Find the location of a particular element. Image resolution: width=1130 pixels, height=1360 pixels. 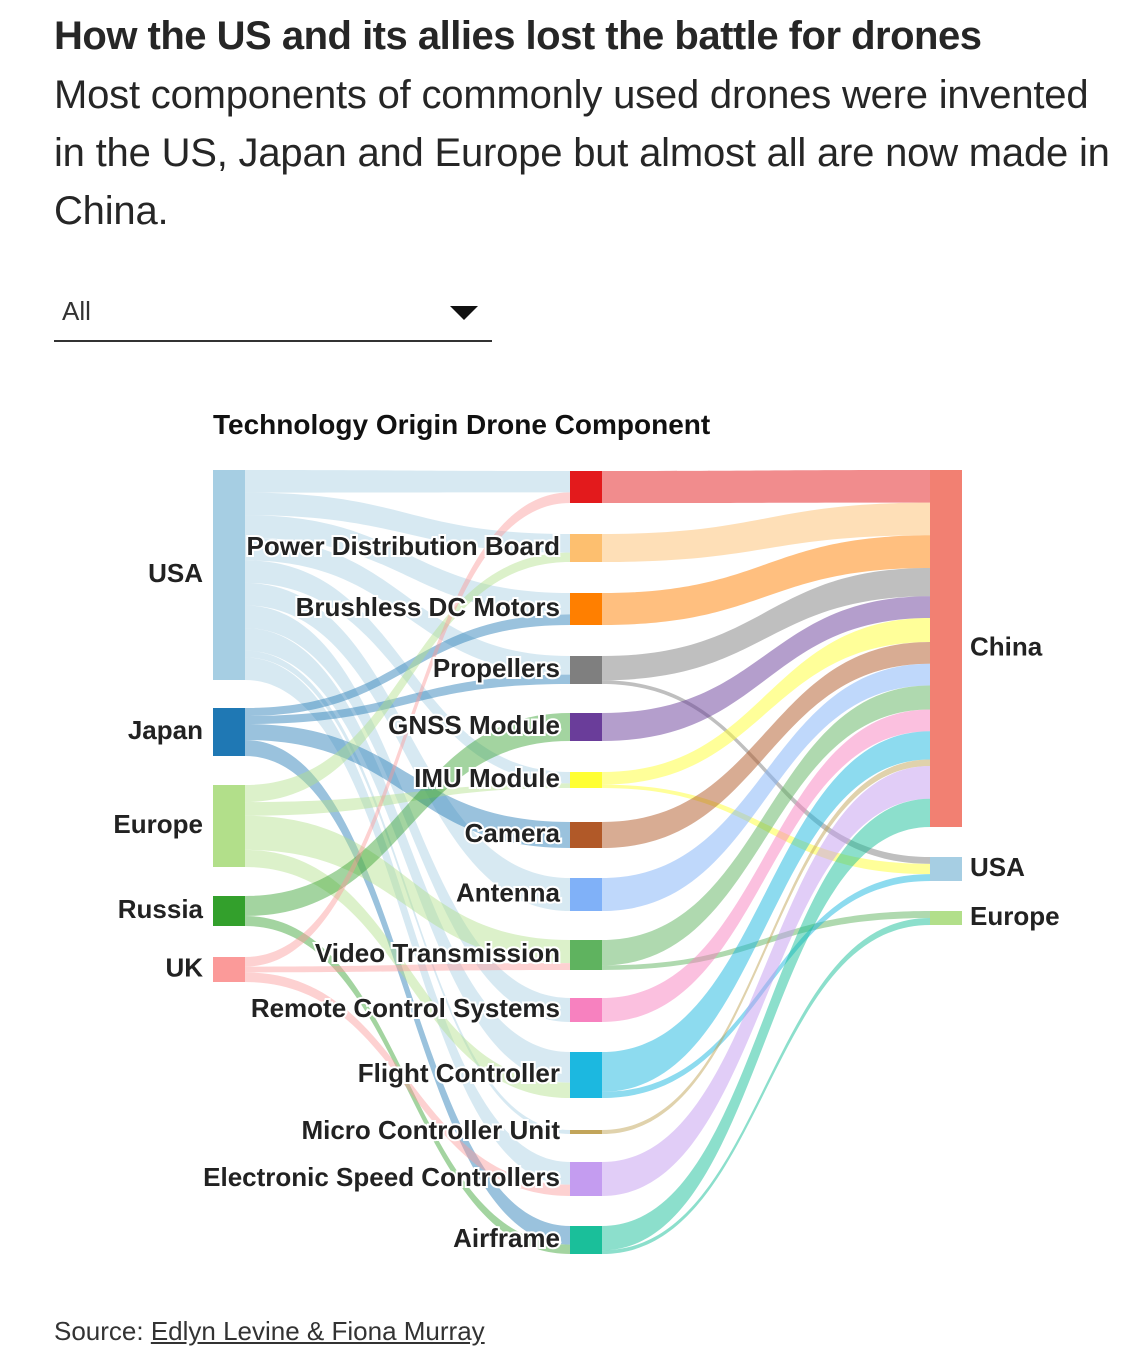

destination-node-china is located at coordinates (946, 648).